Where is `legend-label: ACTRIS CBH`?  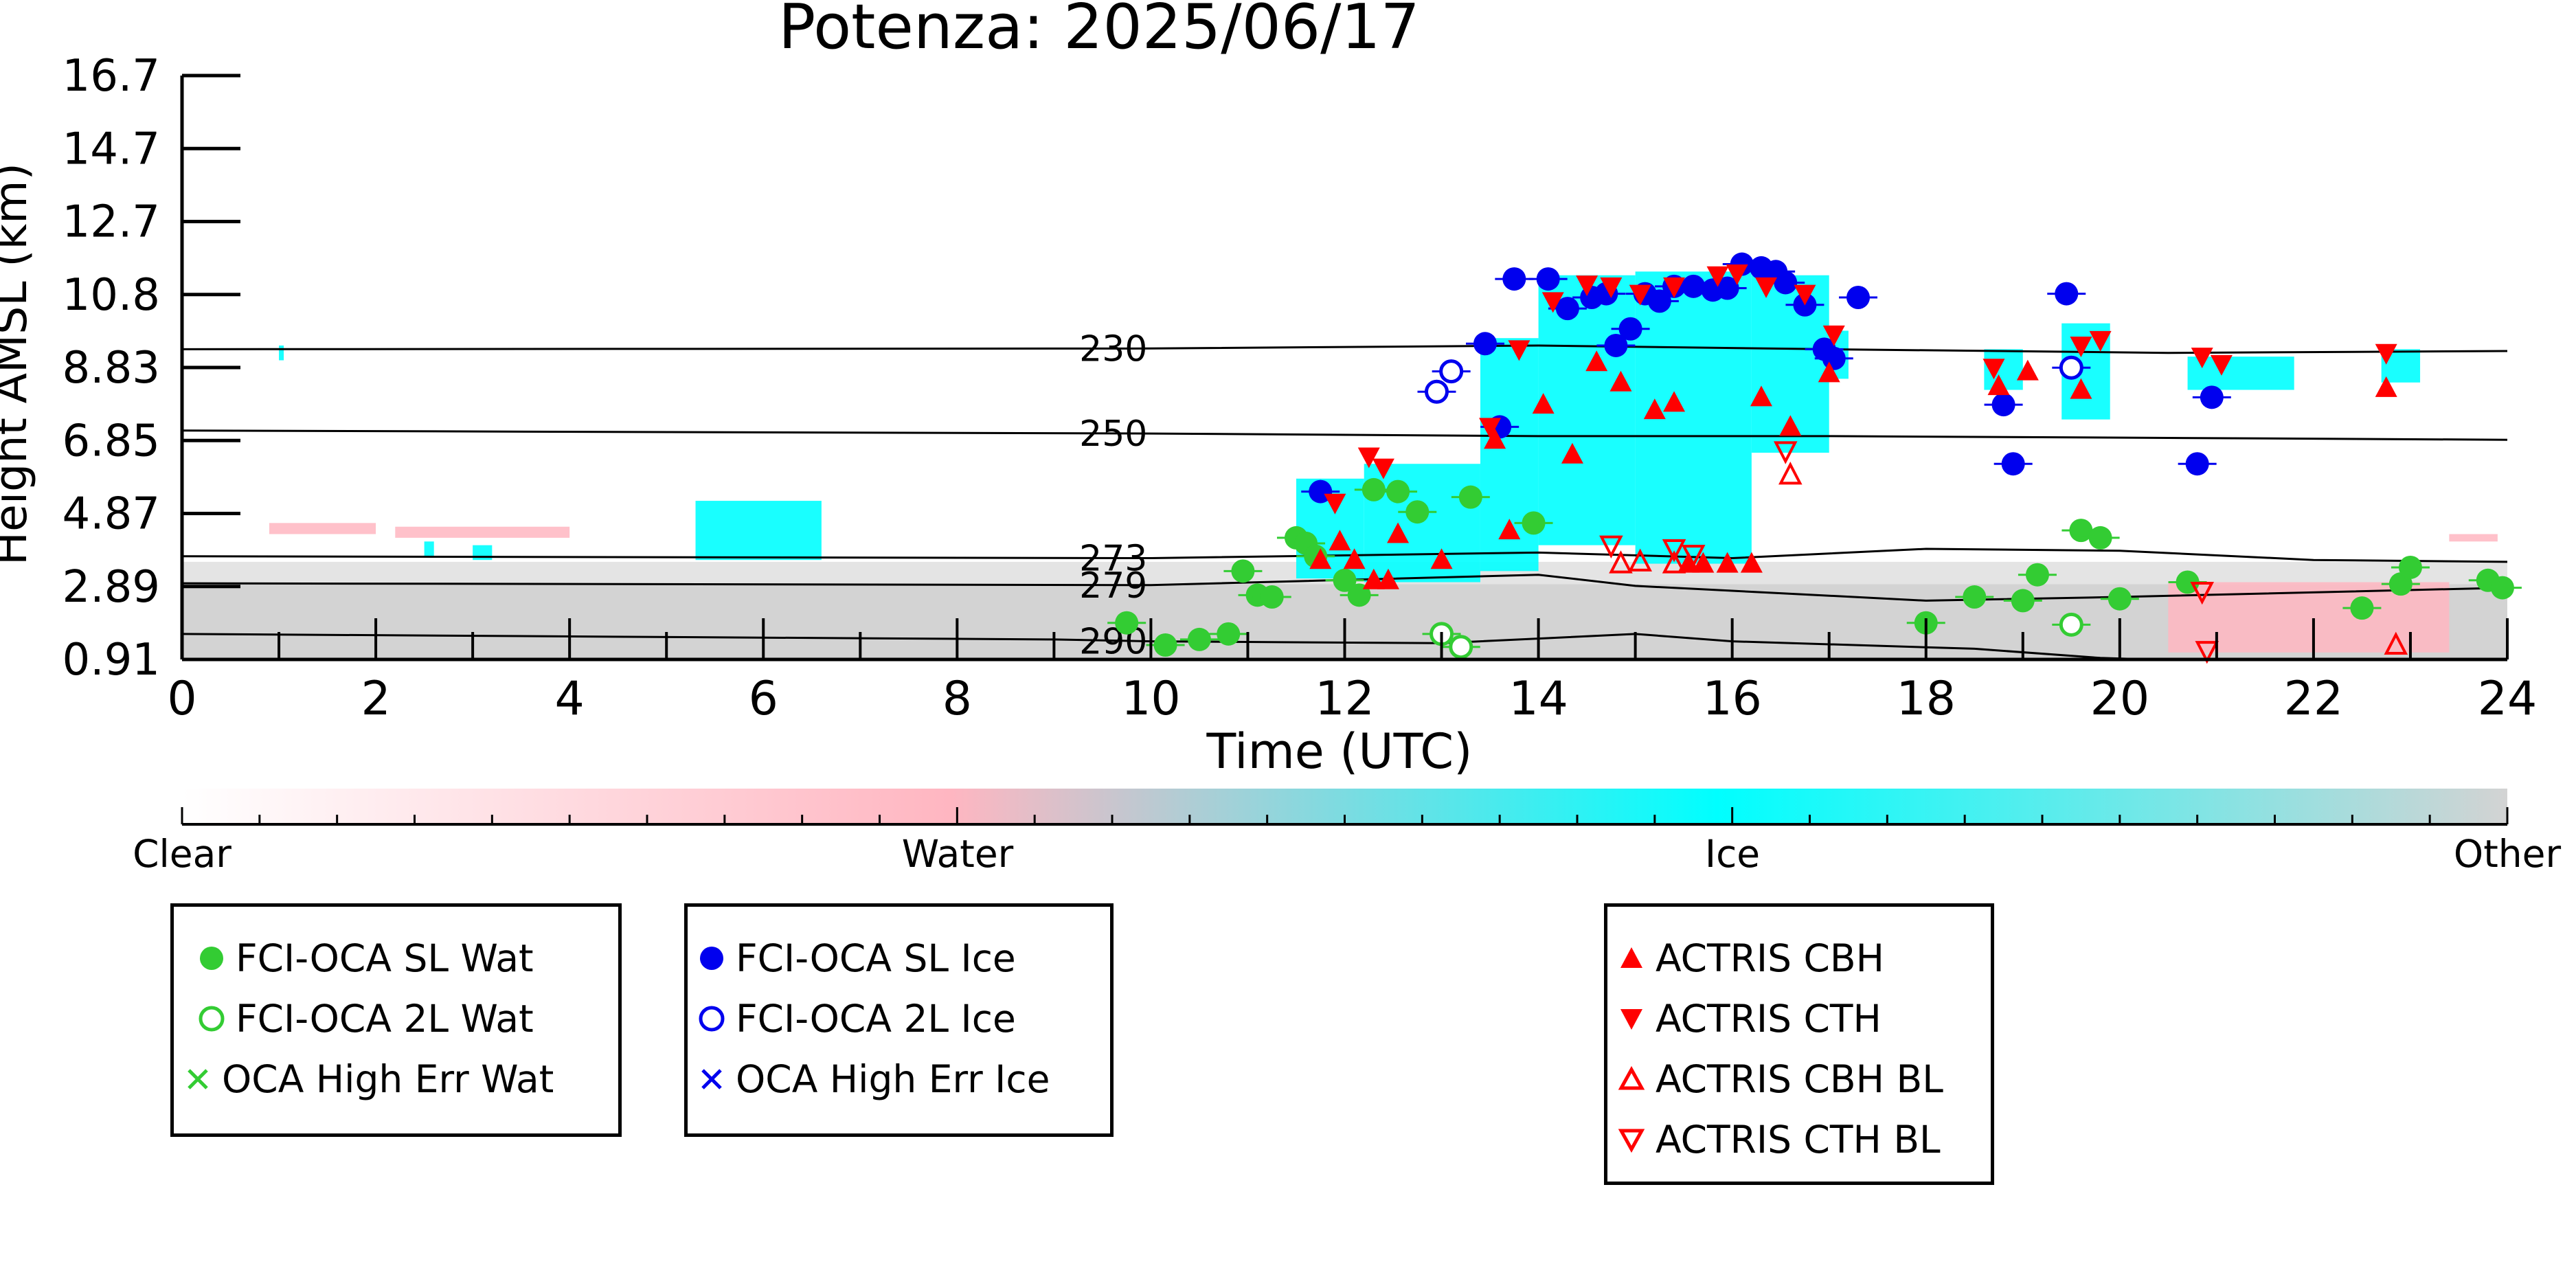 legend-label: ACTRIS CBH is located at coordinates (1770, 958).